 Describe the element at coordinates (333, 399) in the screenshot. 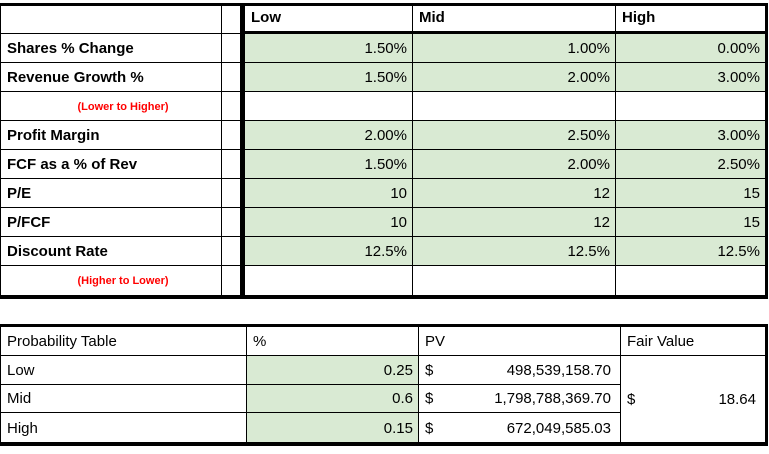

I see `cell-mid-probability: 0.6` at that location.